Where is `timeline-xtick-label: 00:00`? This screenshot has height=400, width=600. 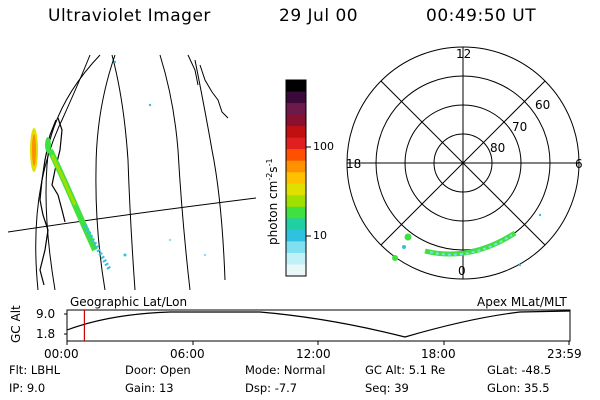
timeline-xtick-label: 00:00 is located at coordinates (61, 354).